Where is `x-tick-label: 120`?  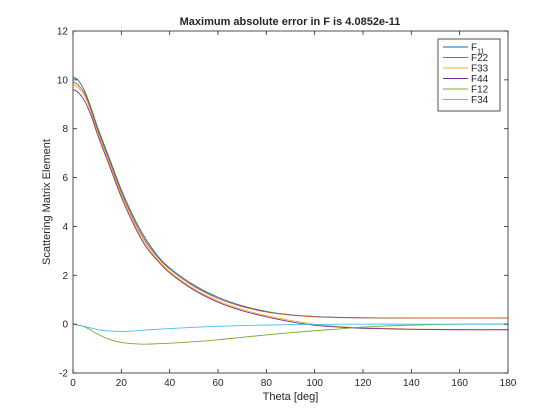 x-tick-label: 120 is located at coordinates (363, 383).